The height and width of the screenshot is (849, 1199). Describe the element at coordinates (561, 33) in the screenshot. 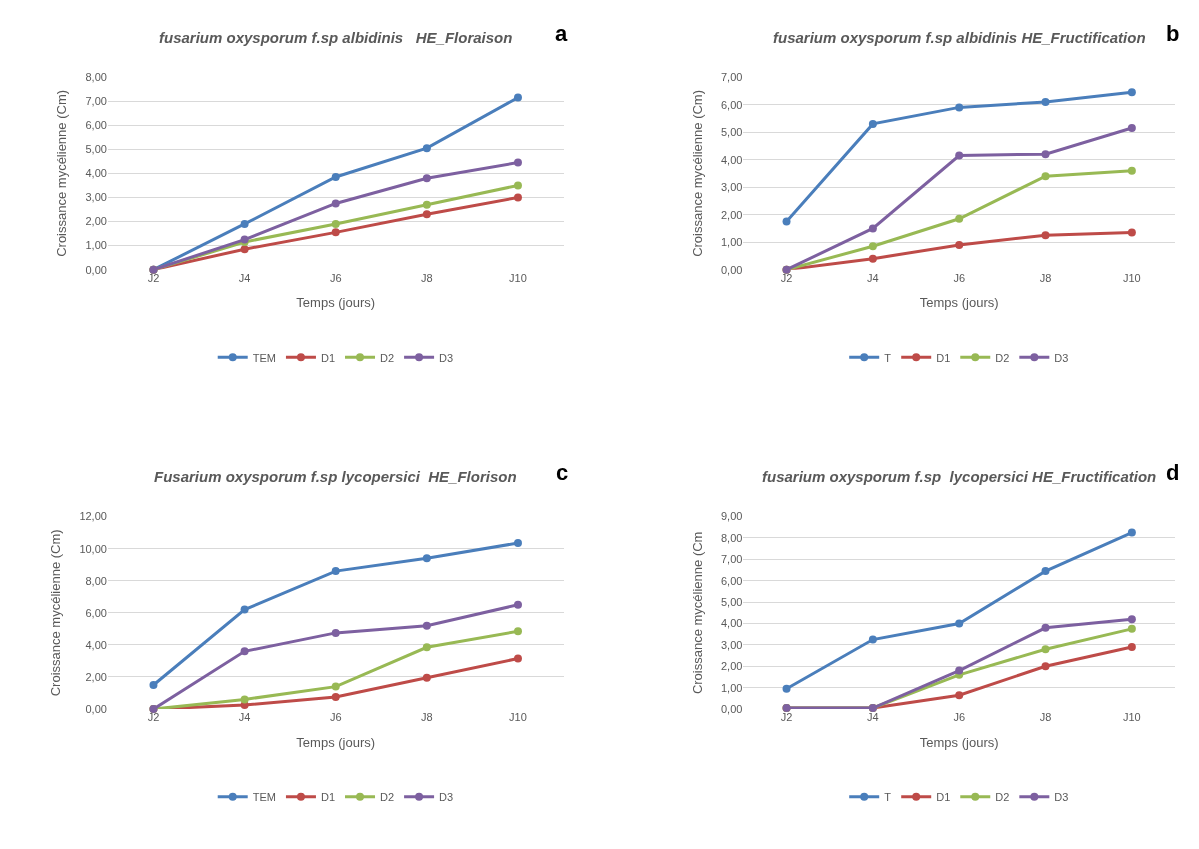

I see `text: a` at that location.